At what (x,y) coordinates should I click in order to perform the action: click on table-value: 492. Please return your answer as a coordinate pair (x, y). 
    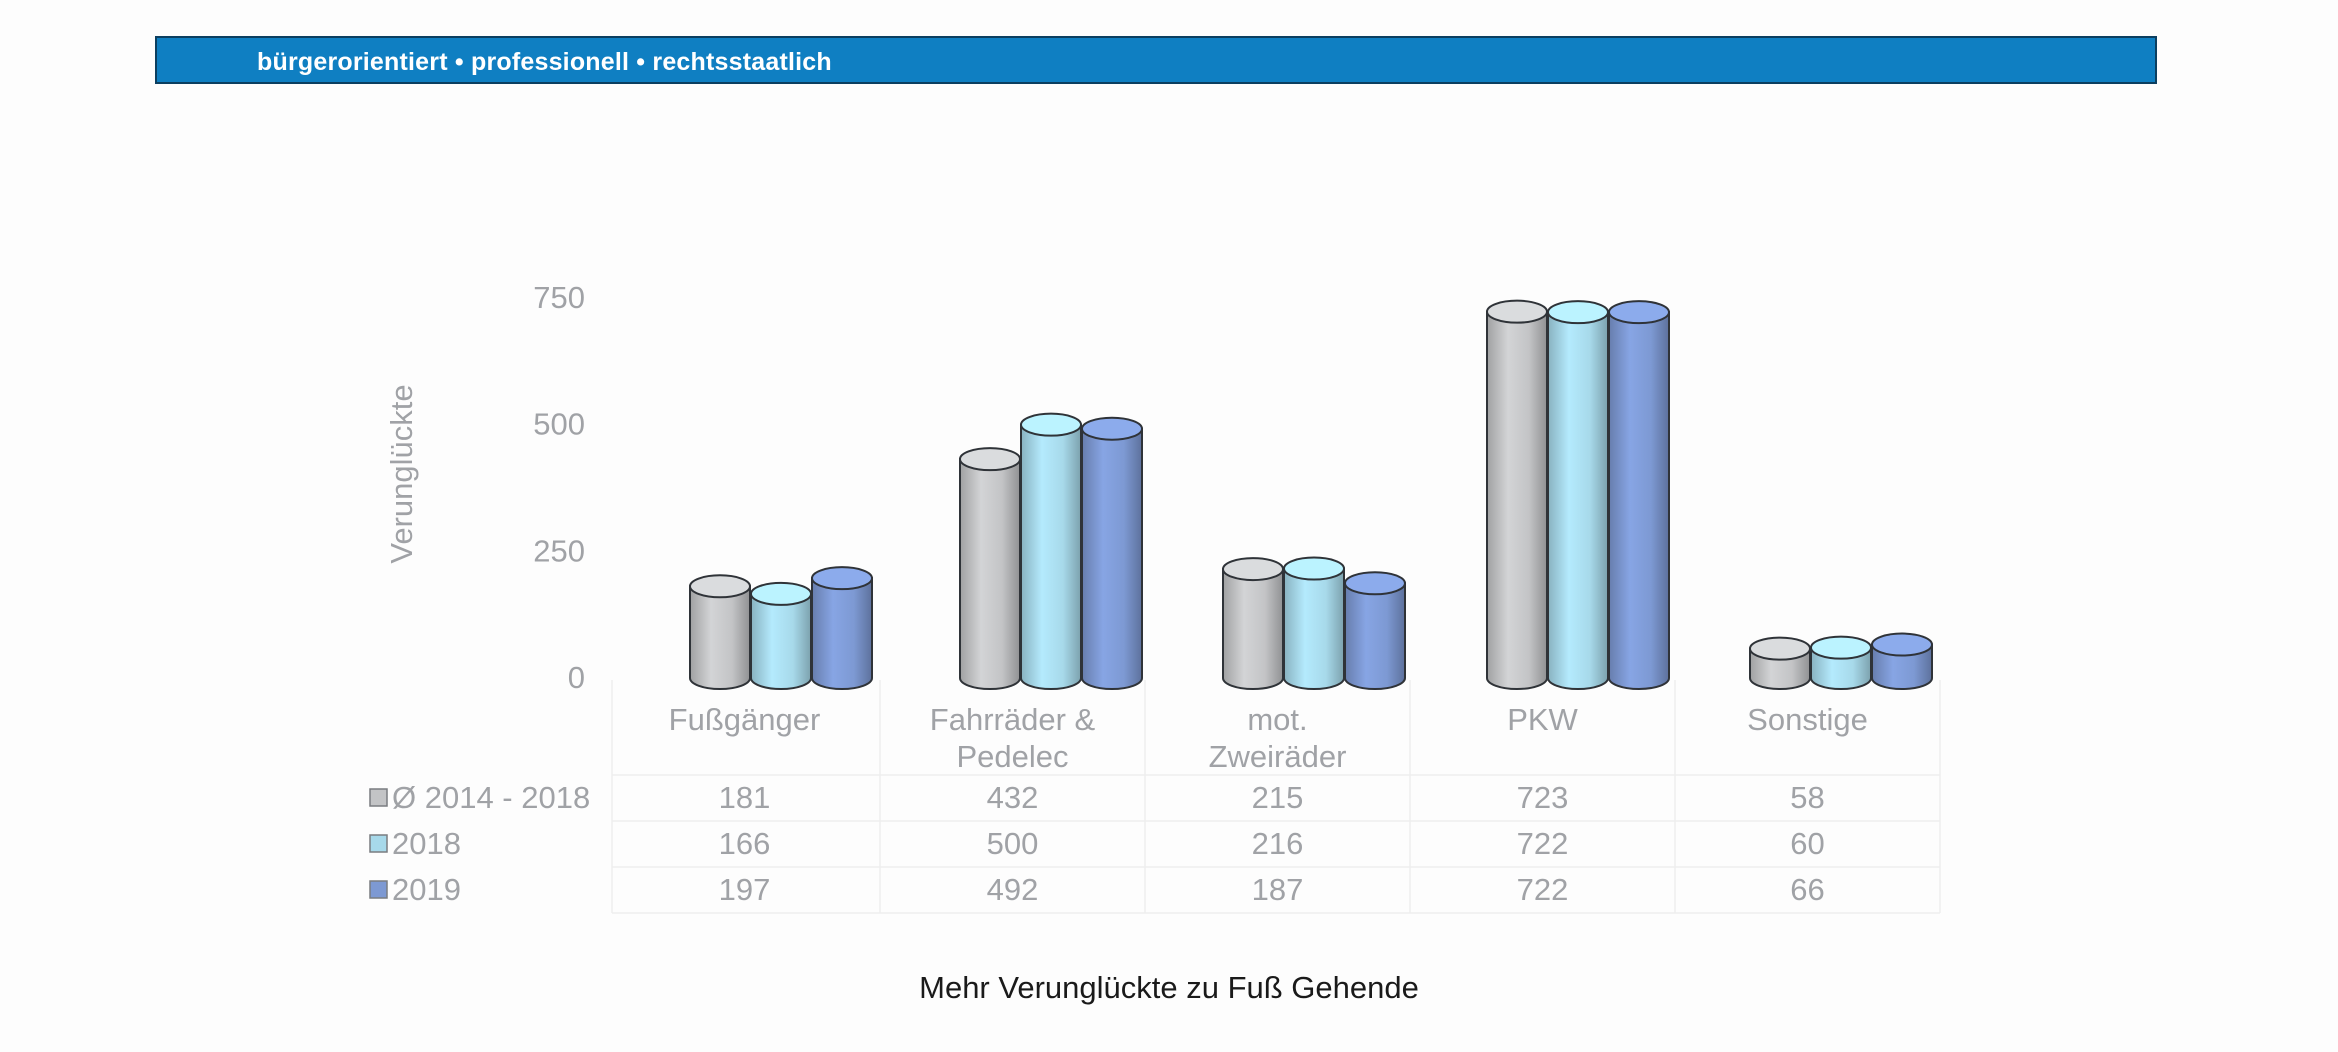
    Looking at the image, I should click on (1013, 889).